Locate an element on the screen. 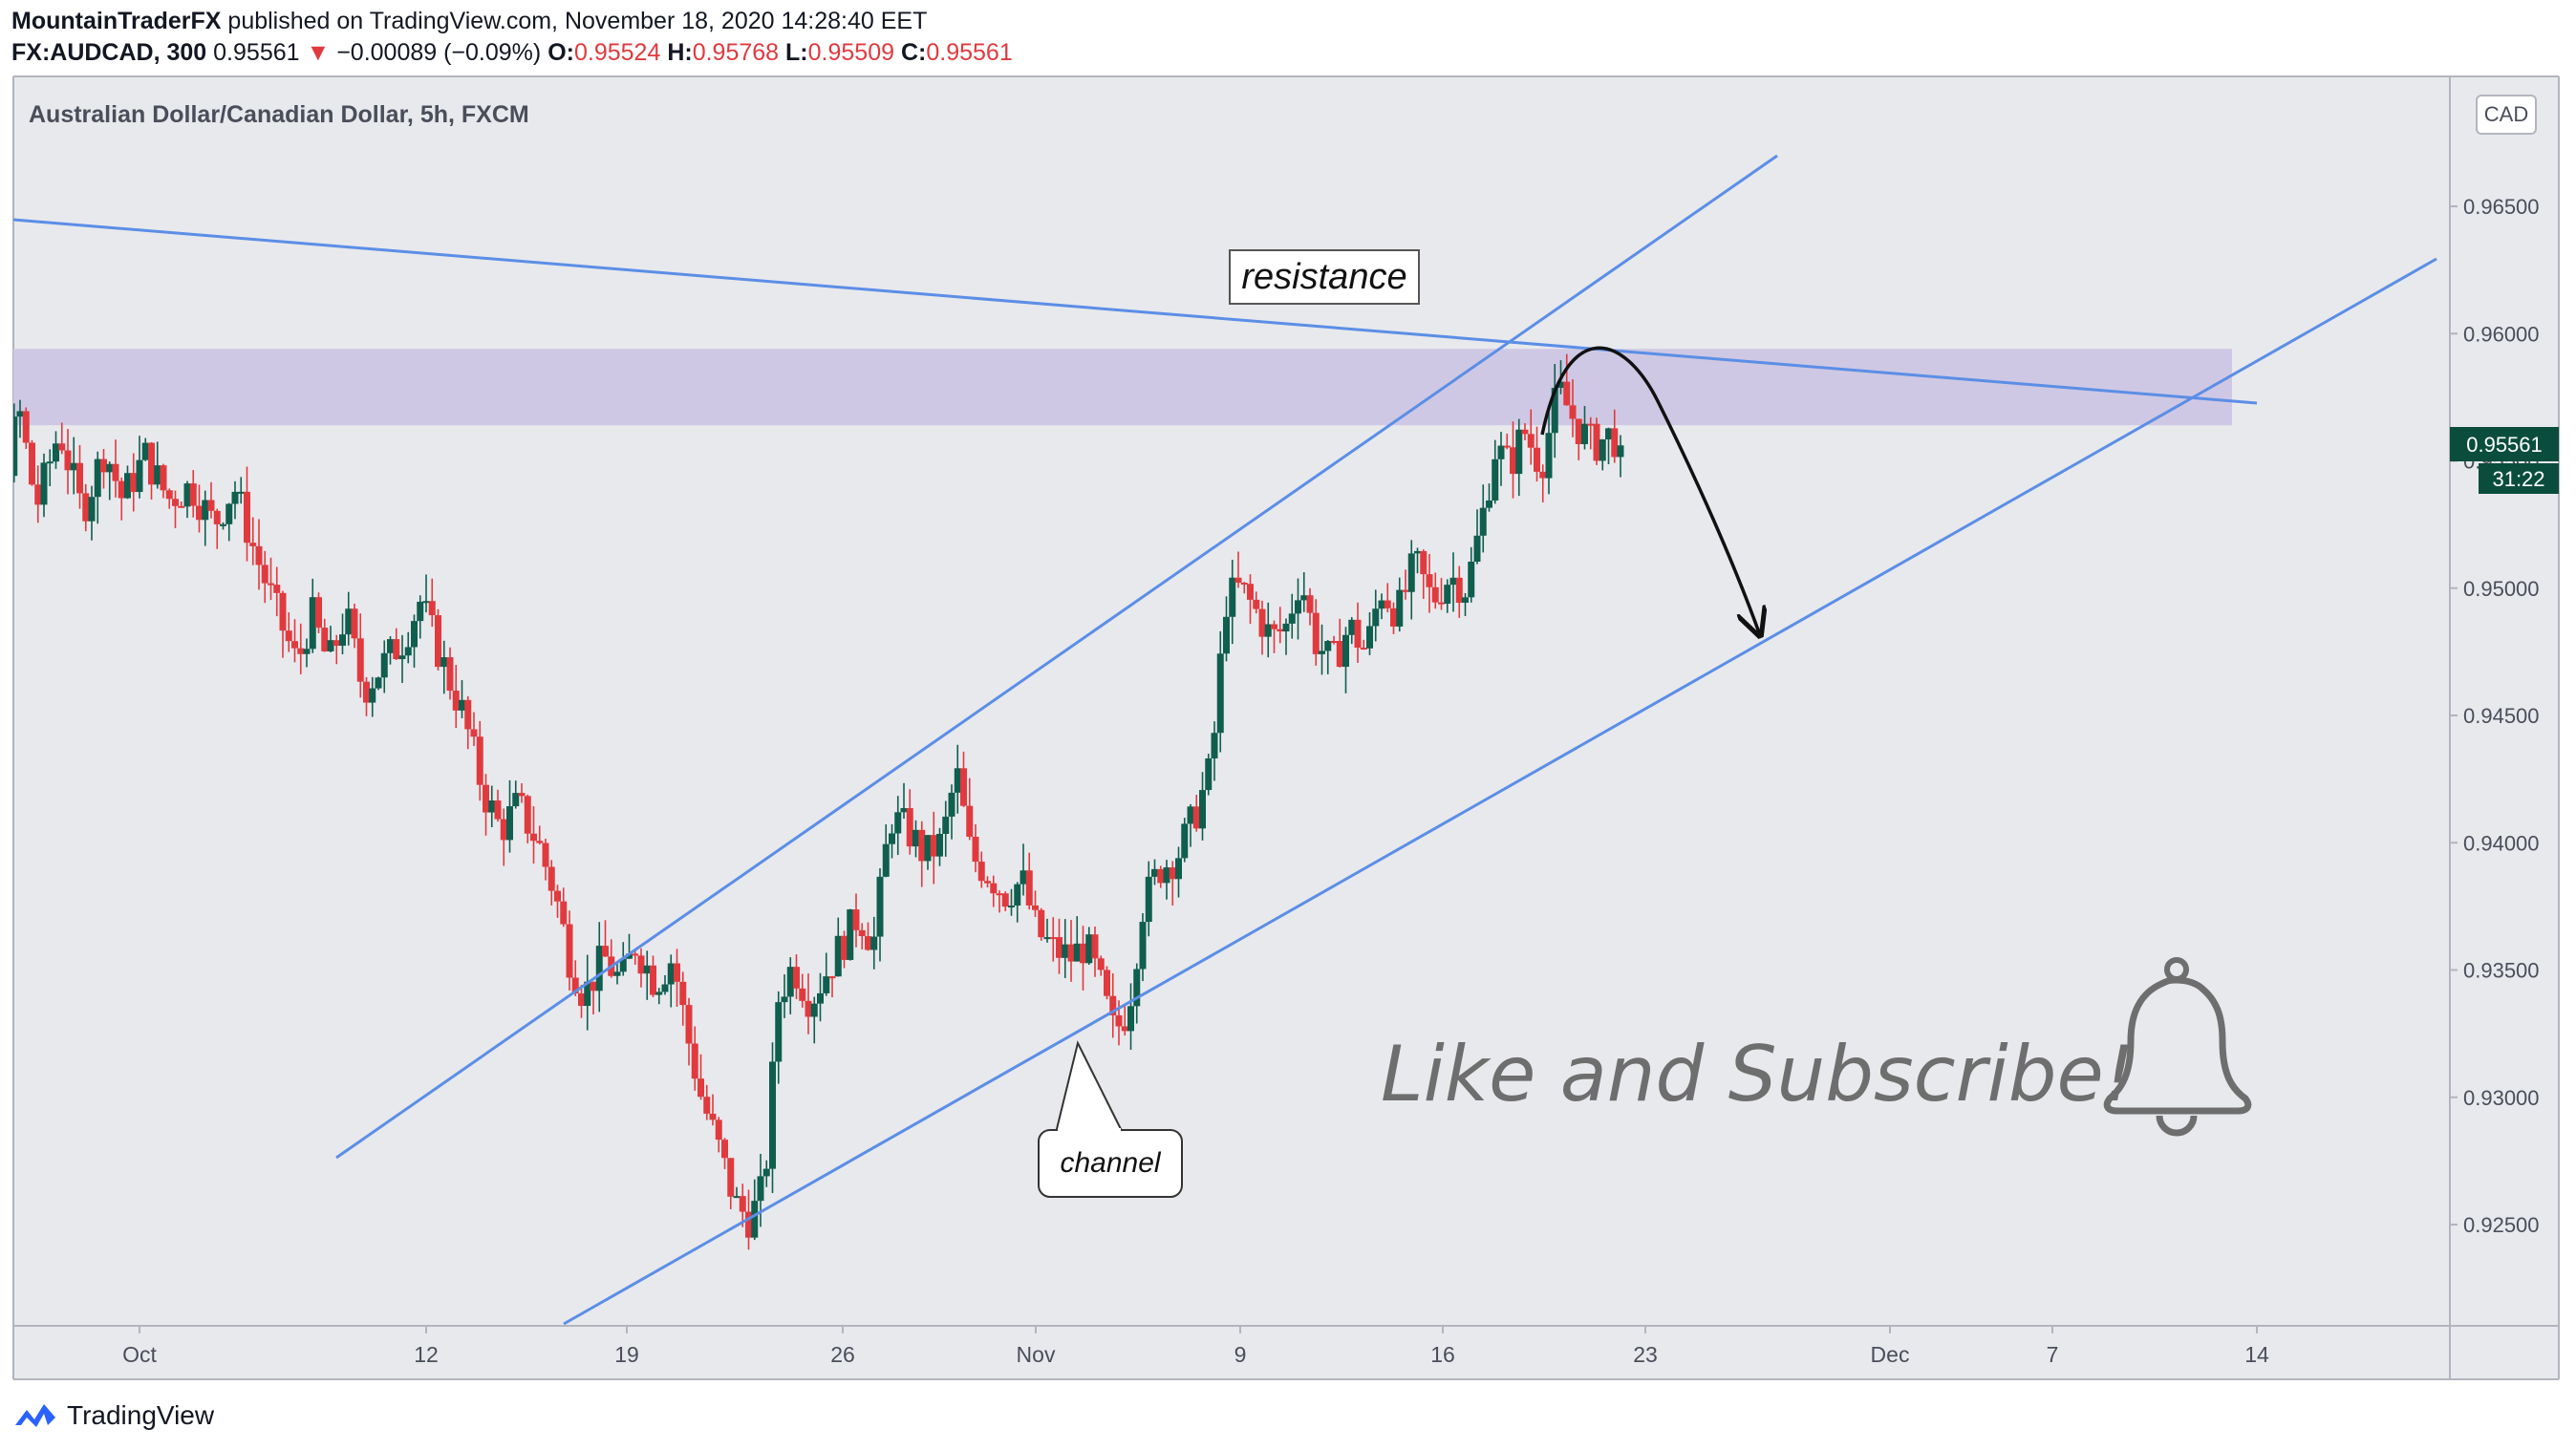 Image resolution: width=2576 pixels, height=1450 pixels. last-price-badge: 0.95561 31:22 is located at coordinates (2504, 460).